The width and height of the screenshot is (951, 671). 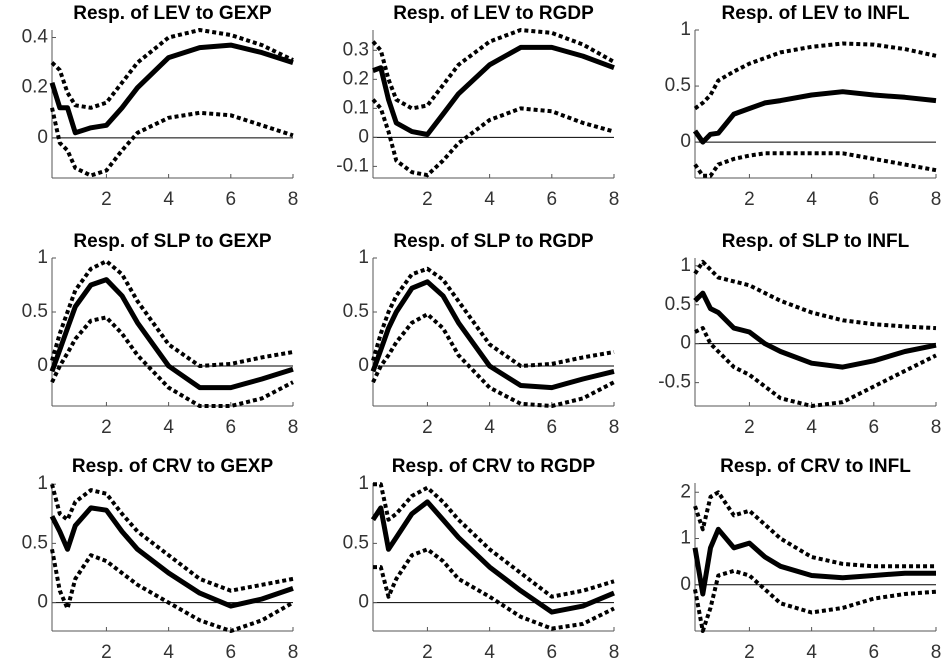 I want to click on chart-title: Resp. of LEV to RGDP, so click(x=493, y=13).